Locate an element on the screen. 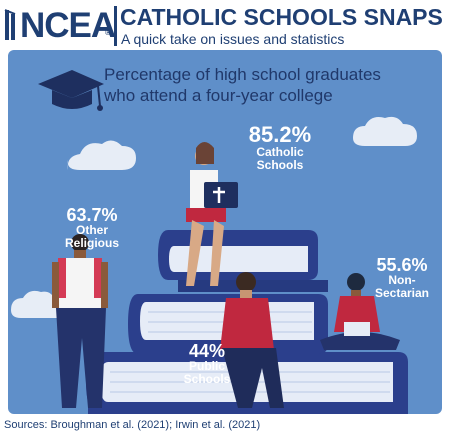 This screenshot has width=450, height=443. page-subtitle: A quick take on issues and statistics is located at coordinates (233, 39).